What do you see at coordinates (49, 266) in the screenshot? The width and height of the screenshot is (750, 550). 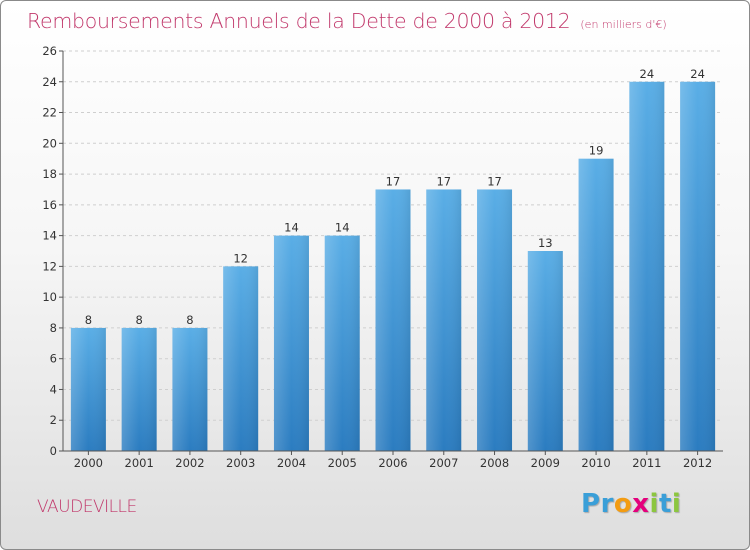 I see `y-tick-label: 12` at bounding box center [49, 266].